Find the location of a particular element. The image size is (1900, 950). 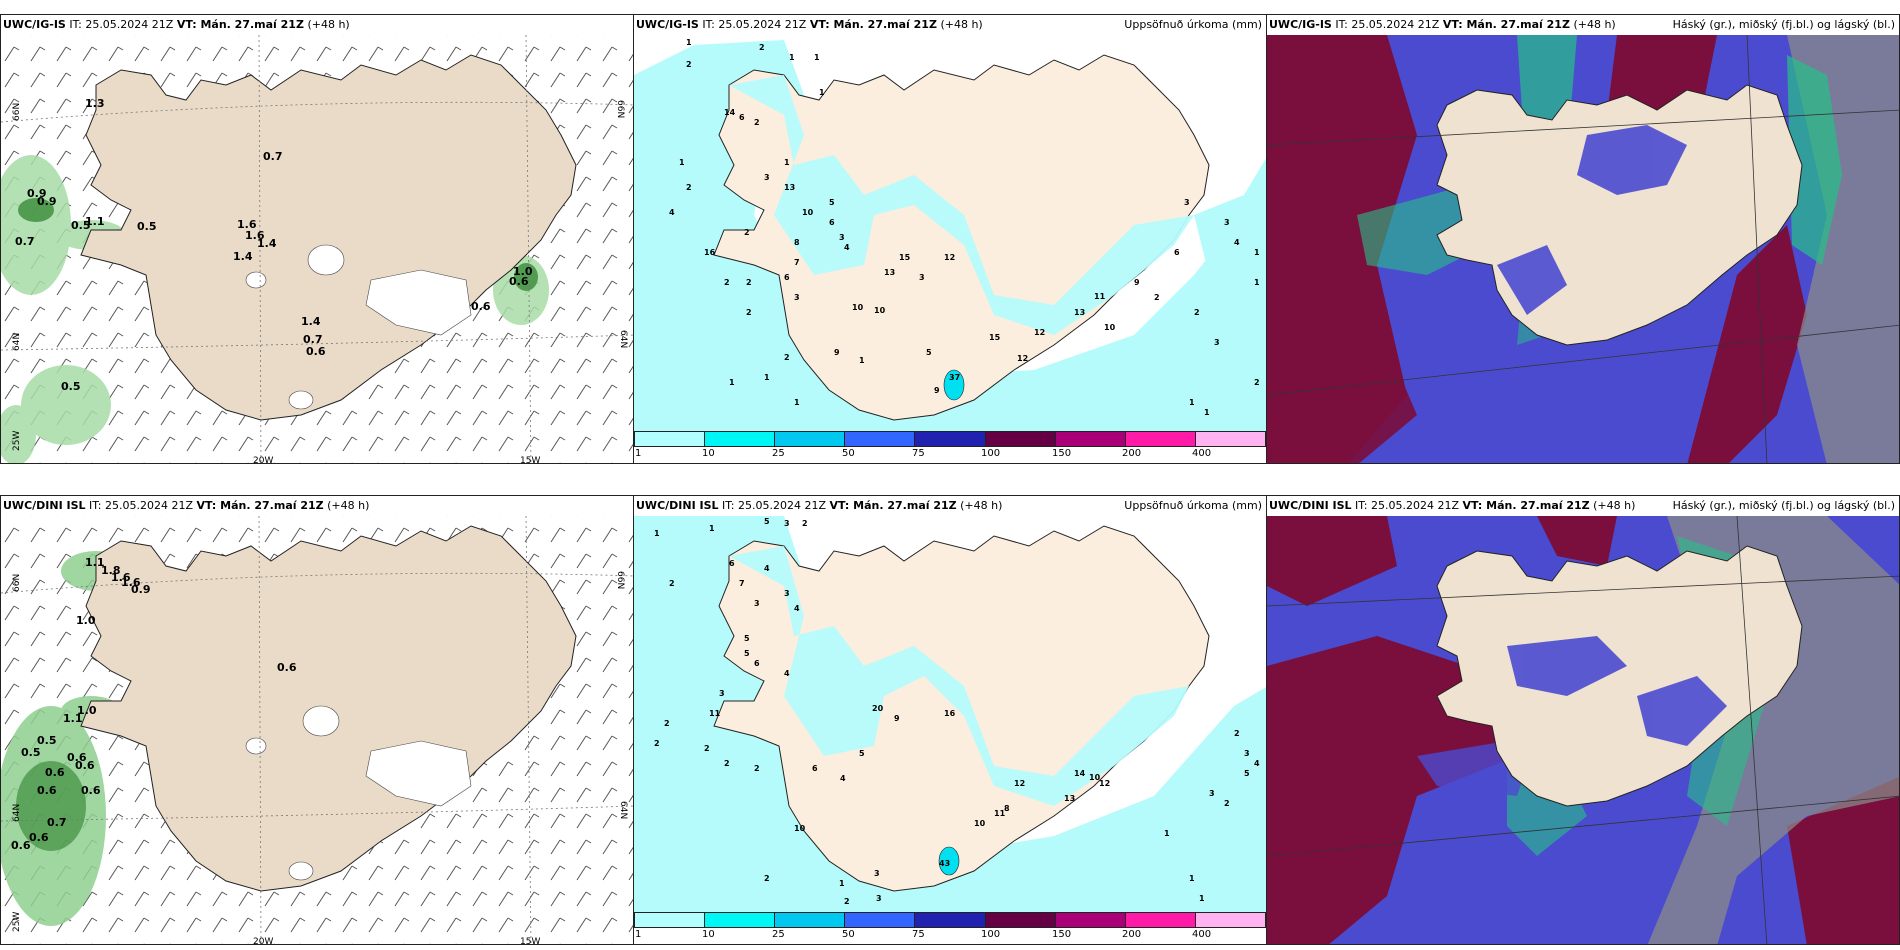

colorbar-tick: 50 is located at coordinates (848, 453).